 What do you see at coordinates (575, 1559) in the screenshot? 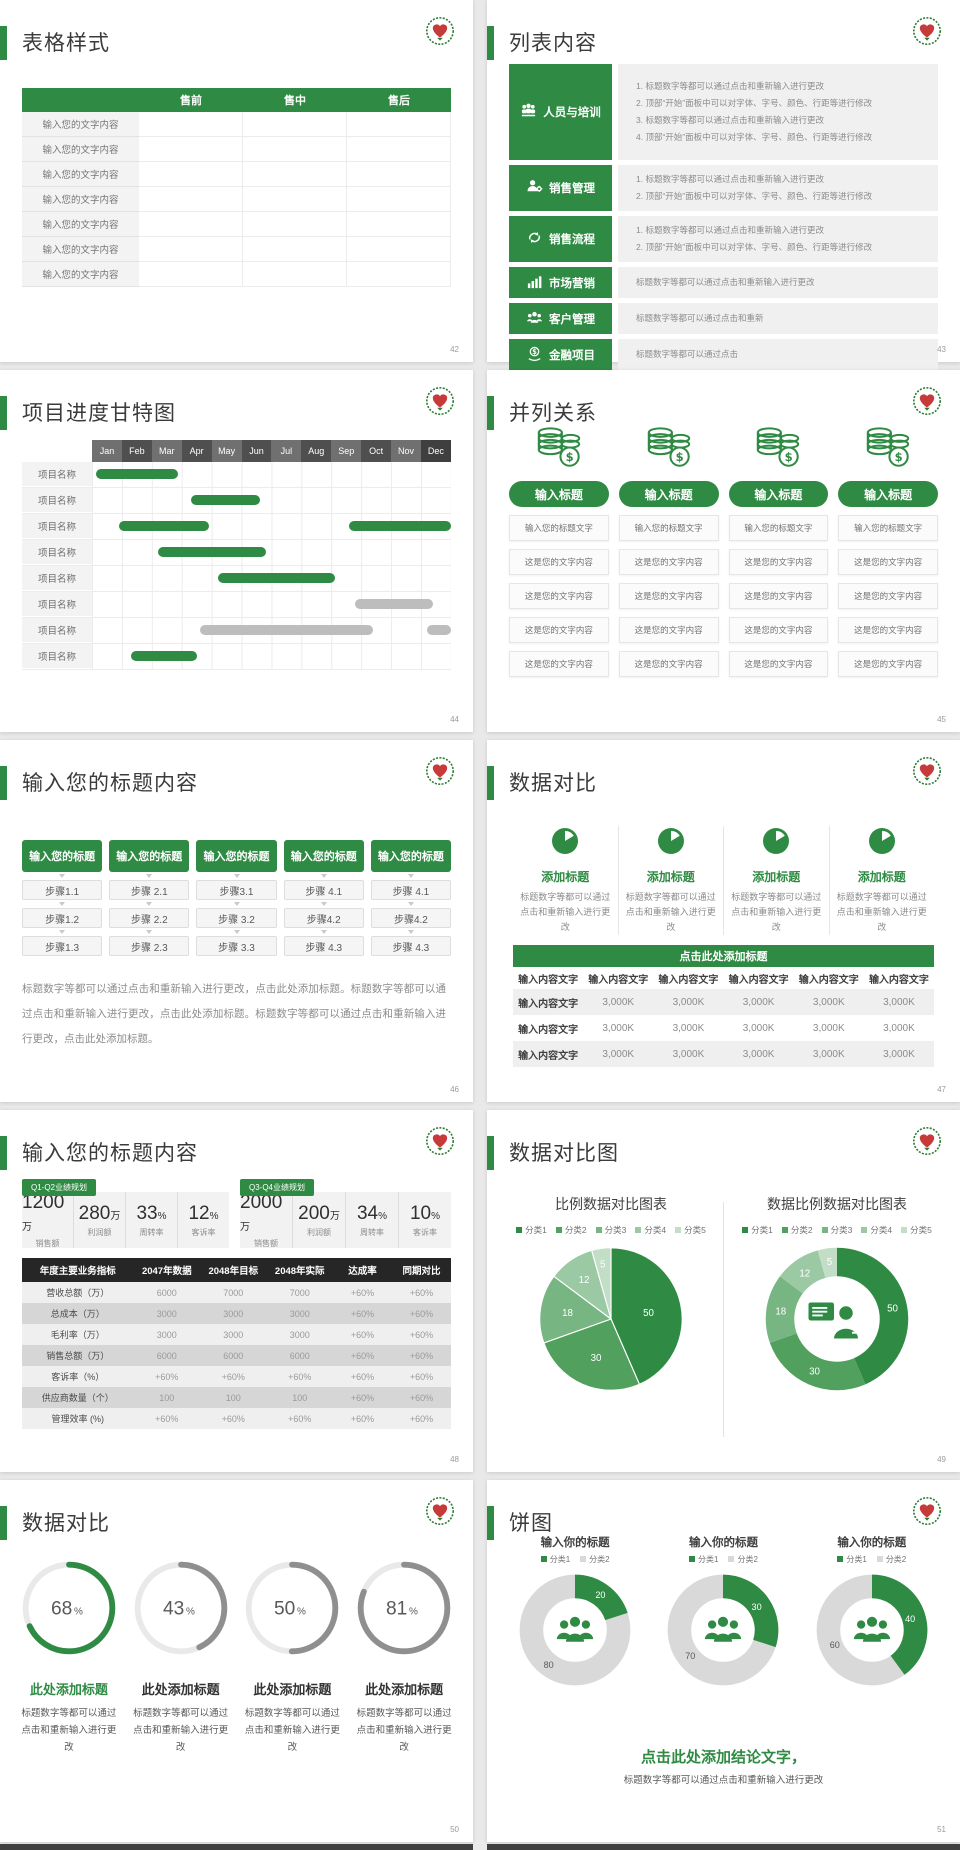
I see `chart-legend: 分类1 分类2` at bounding box center [575, 1559].